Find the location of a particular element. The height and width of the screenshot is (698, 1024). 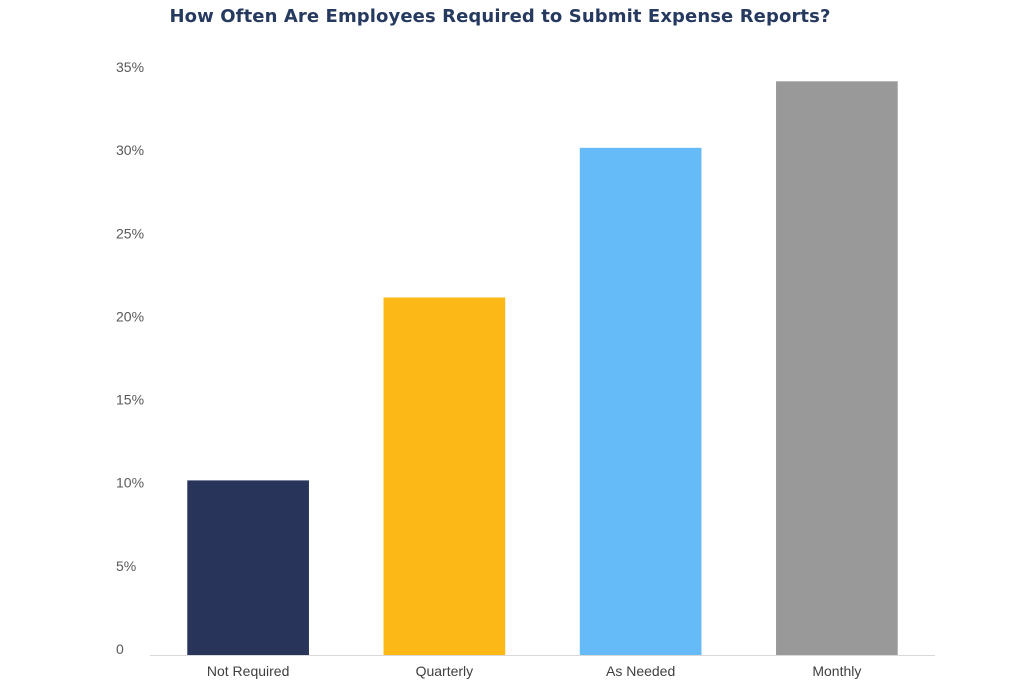

y-tick-label: 0 is located at coordinates (120, 649).